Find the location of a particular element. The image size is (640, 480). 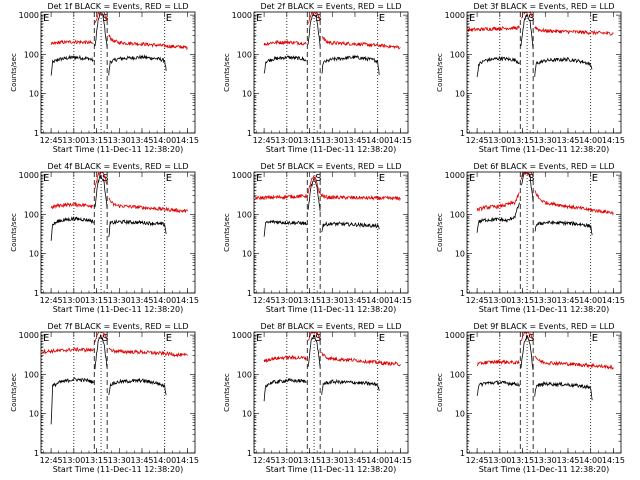

y-tick-label: 1 is located at coordinates (249, 133).